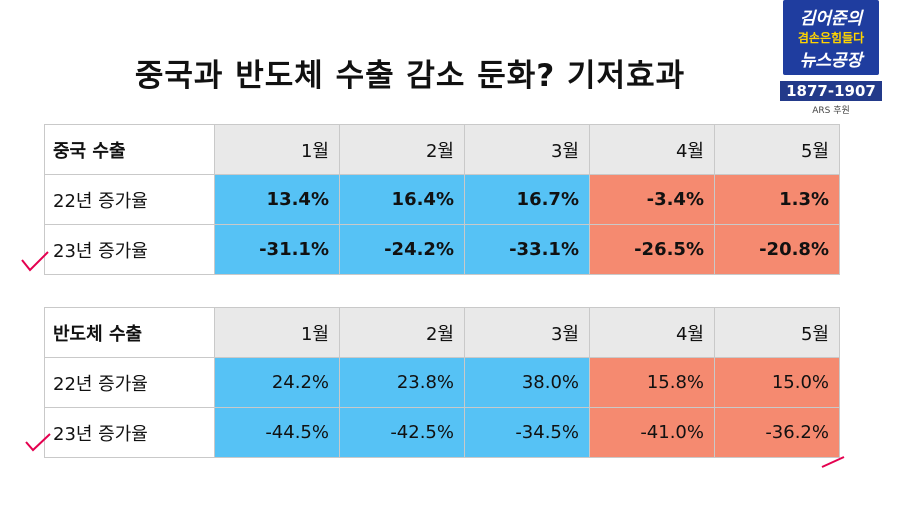 This screenshot has height=507, width=899. I want to click on table-cell: 16.4%, so click(402, 199).